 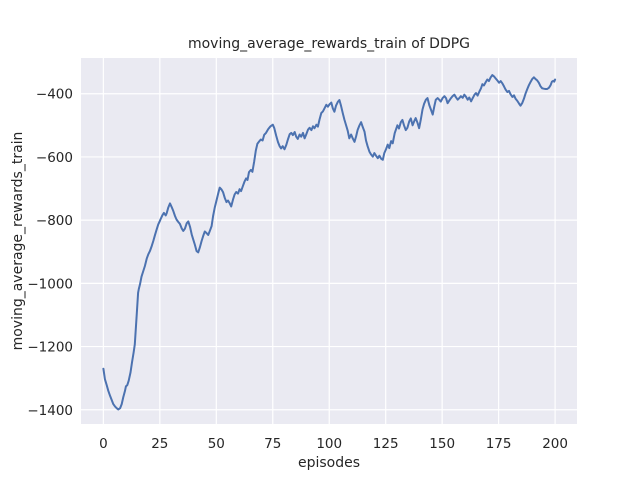 I want to click on y-tick-label: −1200, so click(x=50, y=348).